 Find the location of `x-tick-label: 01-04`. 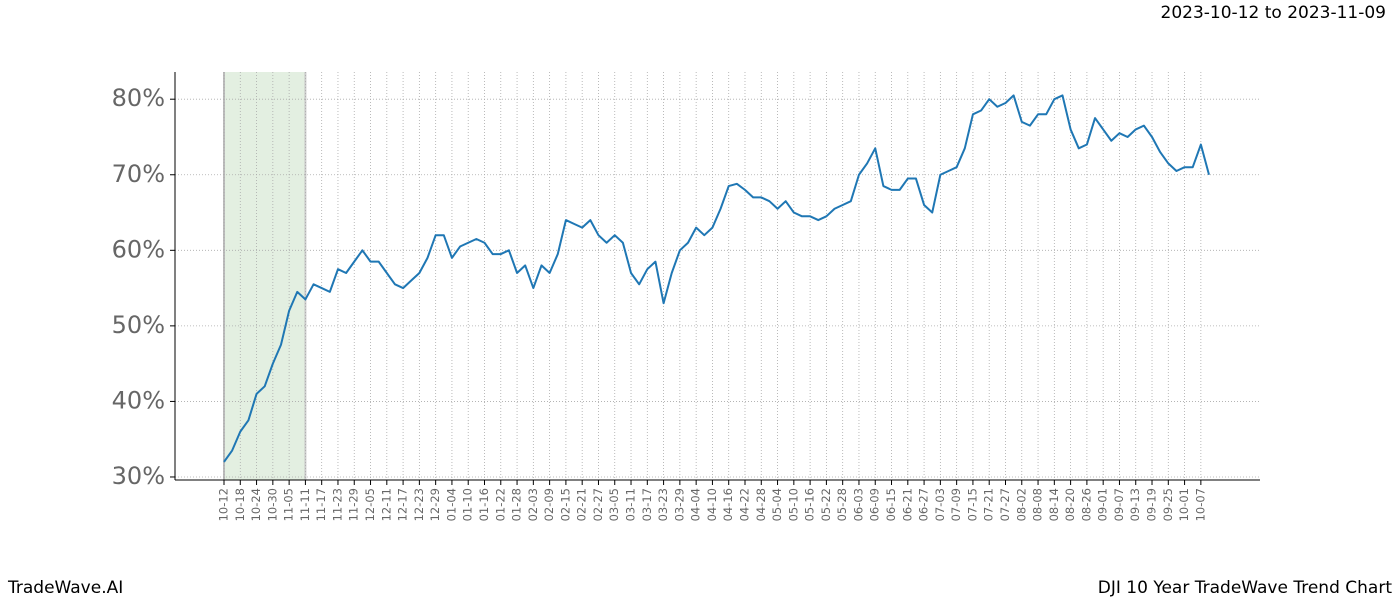

x-tick-label: 01-04 is located at coordinates (451, 504).